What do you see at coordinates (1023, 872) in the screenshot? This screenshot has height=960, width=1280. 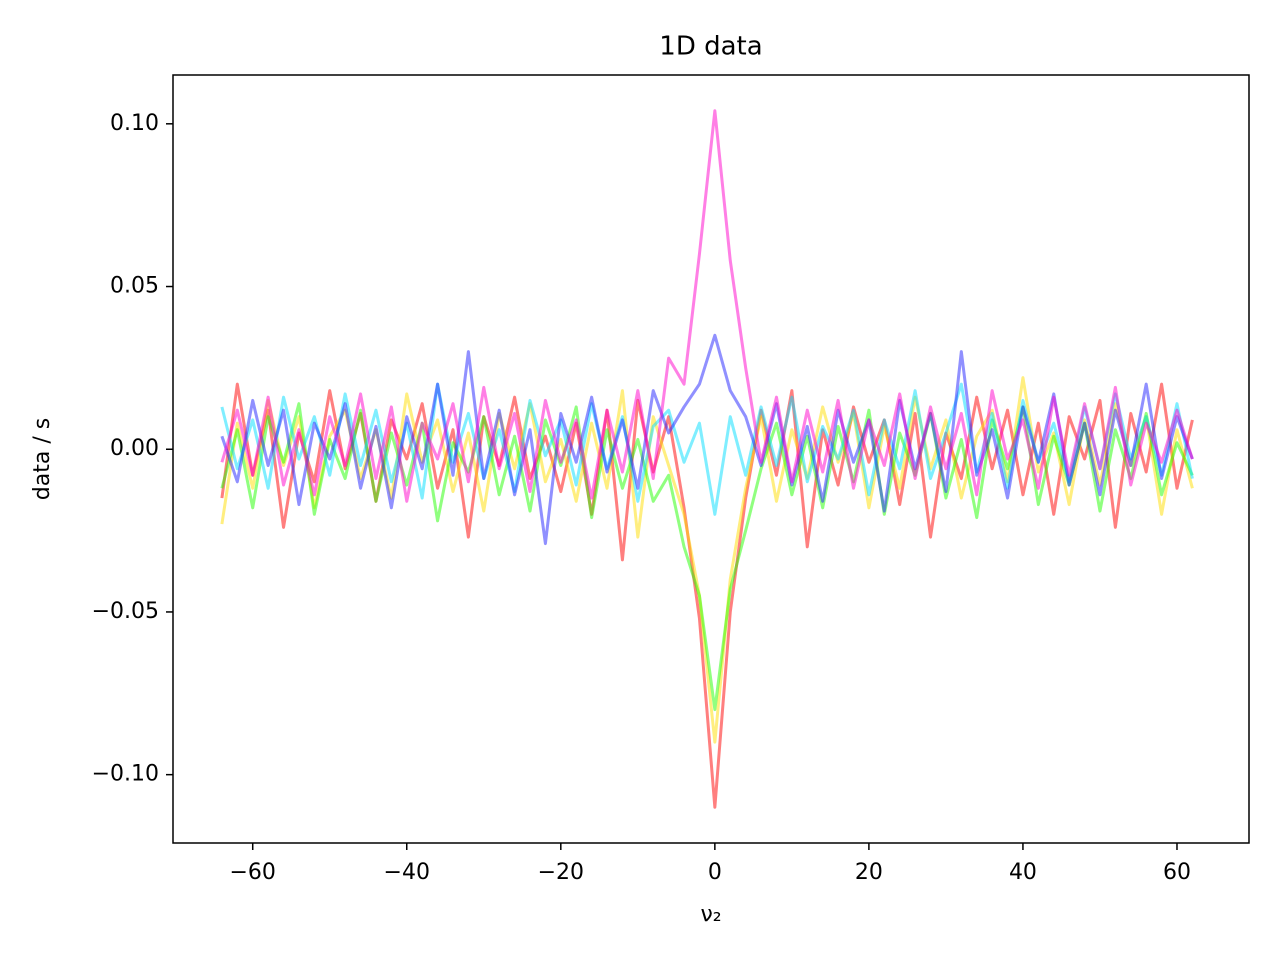 I see `x-tick-label: 40` at bounding box center [1023, 872].